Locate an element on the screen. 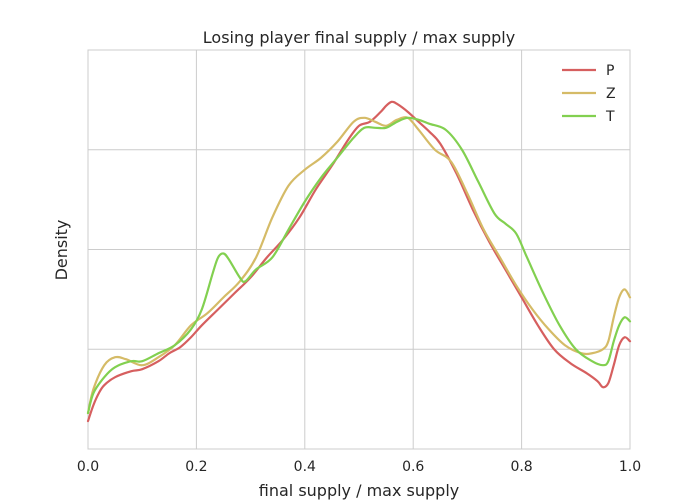 This screenshot has height=504, width=700. x-tick-label: 0.2 is located at coordinates (196, 467).